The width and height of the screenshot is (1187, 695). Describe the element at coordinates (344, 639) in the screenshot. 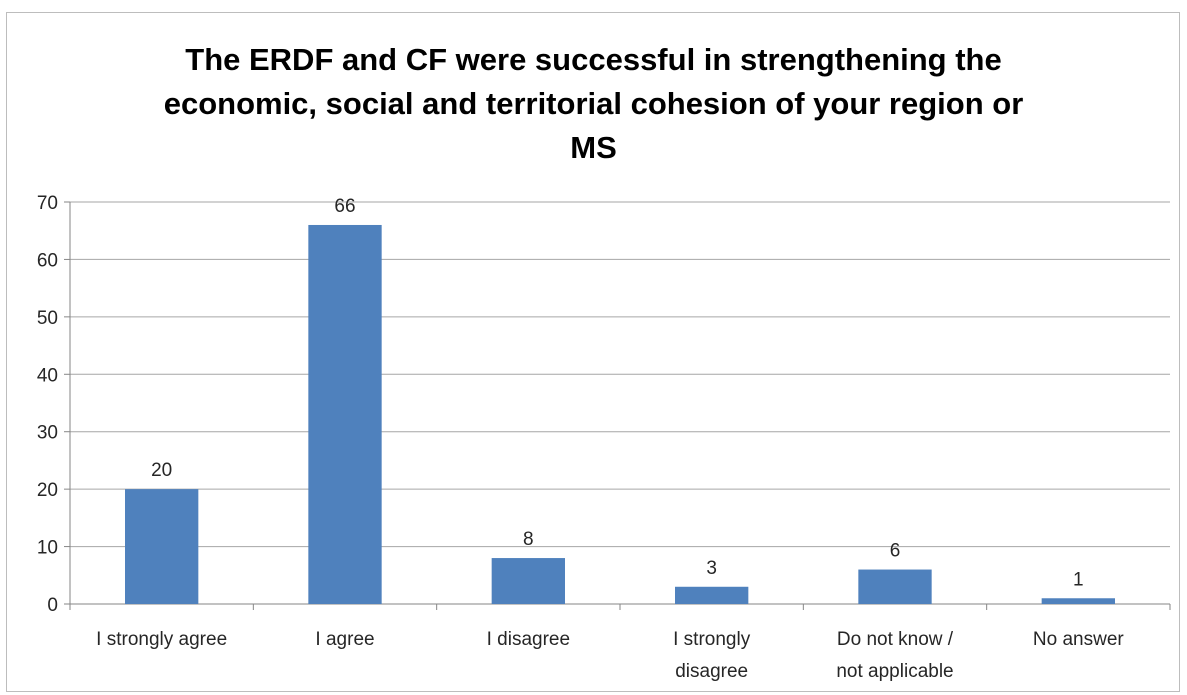

I see `category-label: I agree` at that location.